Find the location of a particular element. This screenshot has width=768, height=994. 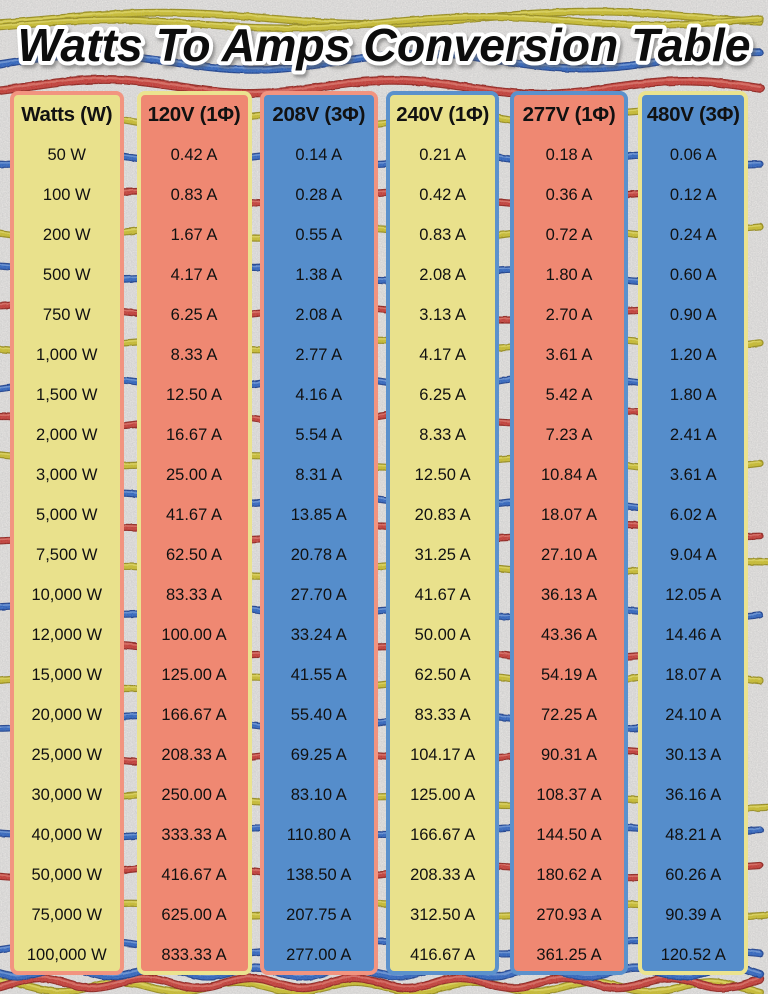

svg-text: Watts To Amps Conversion Table is located at coordinates (384, 45).